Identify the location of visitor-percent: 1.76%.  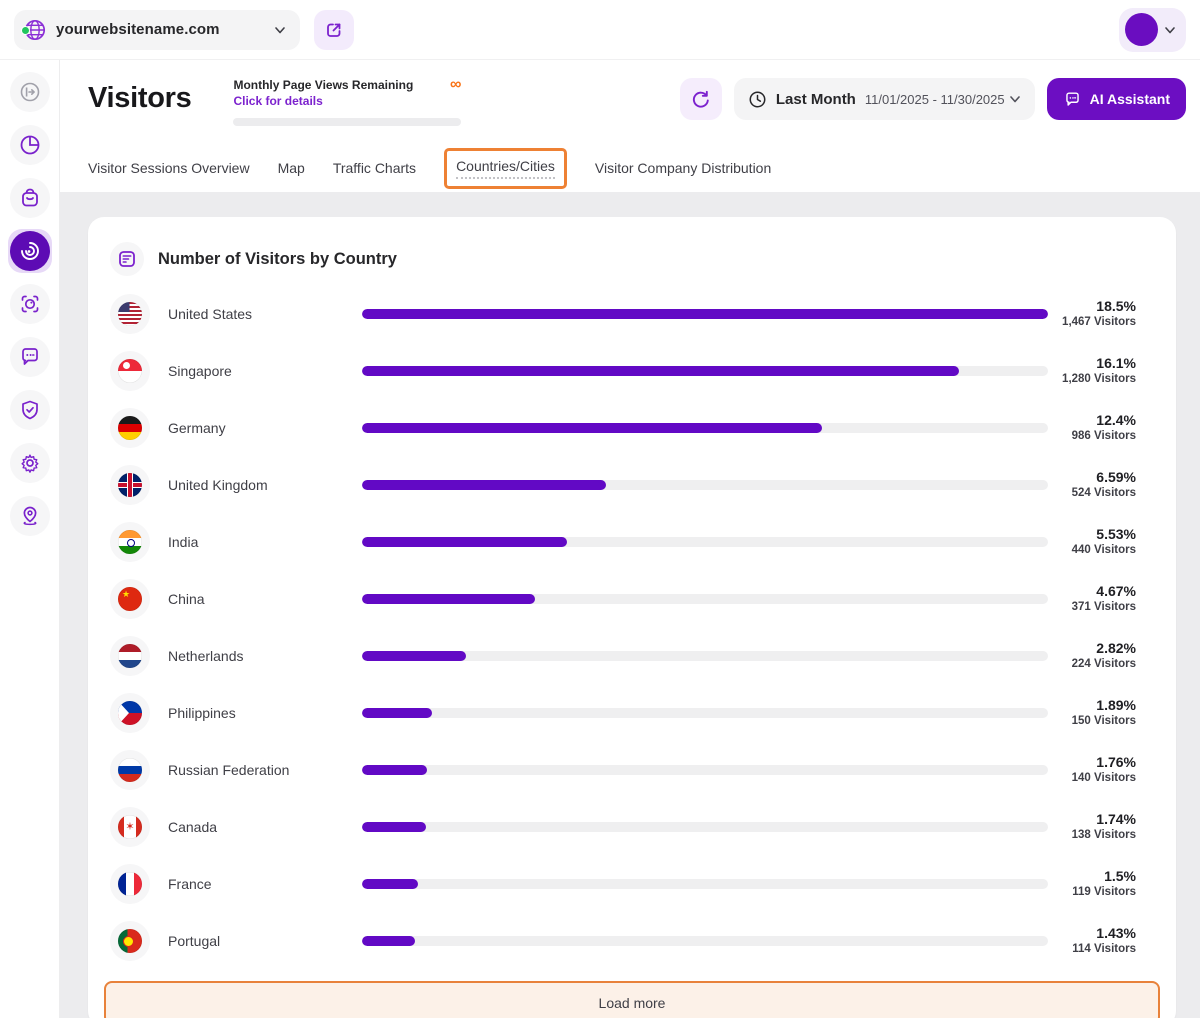
(1116, 761).